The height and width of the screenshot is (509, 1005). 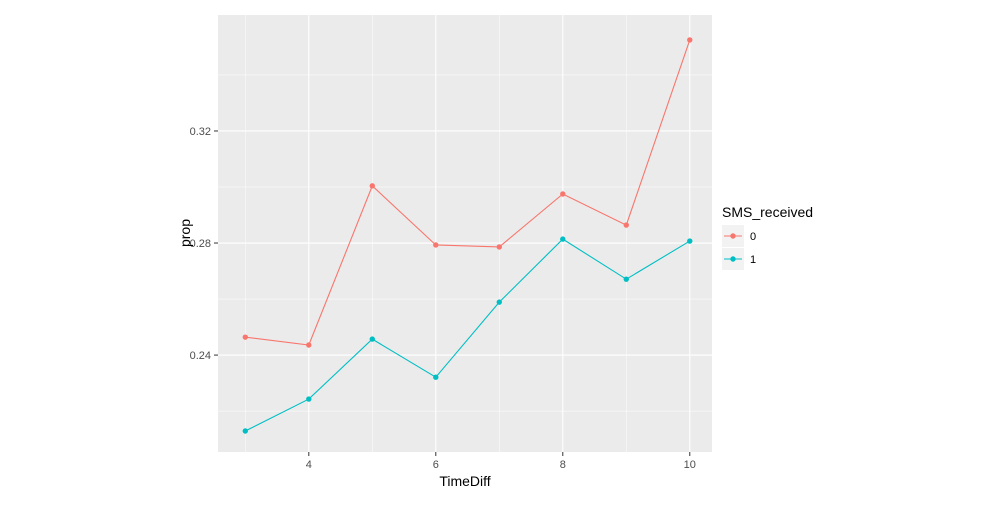 What do you see at coordinates (767, 237) in the screenshot?
I see `legend: SMS_received 0 1` at bounding box center [767, 237].